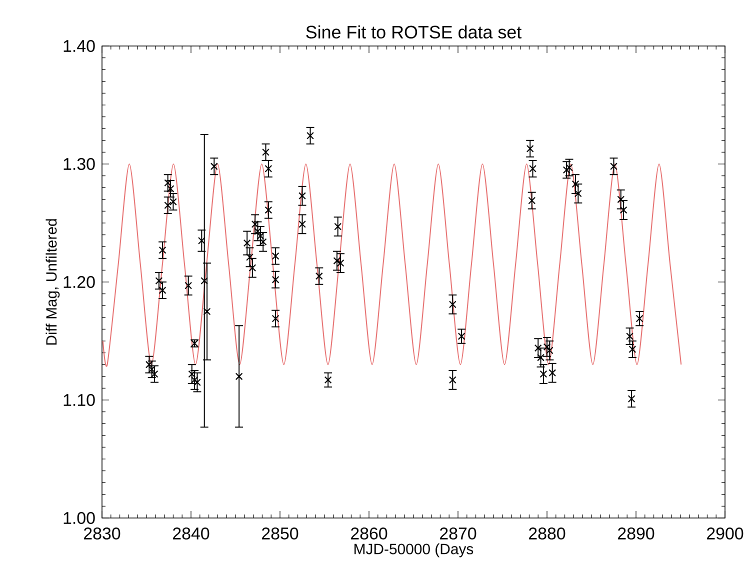  I want to click on x-tick-label: 2880, so click(547, 533).